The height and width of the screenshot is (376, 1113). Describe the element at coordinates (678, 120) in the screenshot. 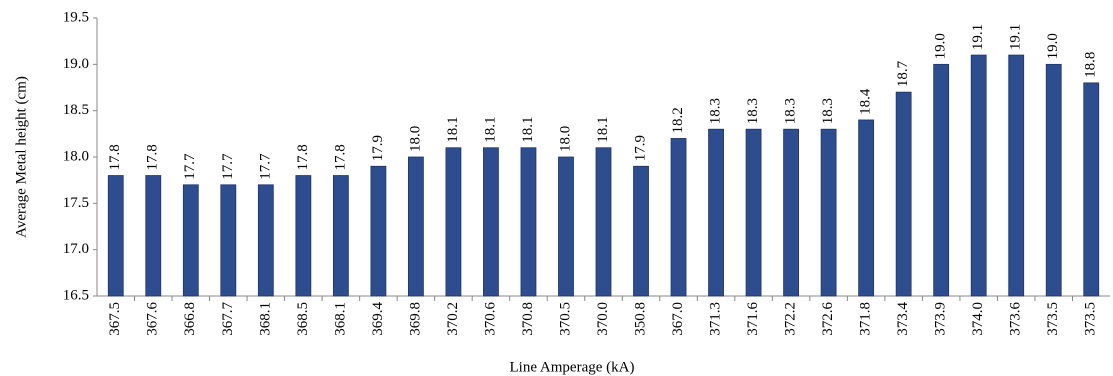

I see `value-label: 18.2` at that location.